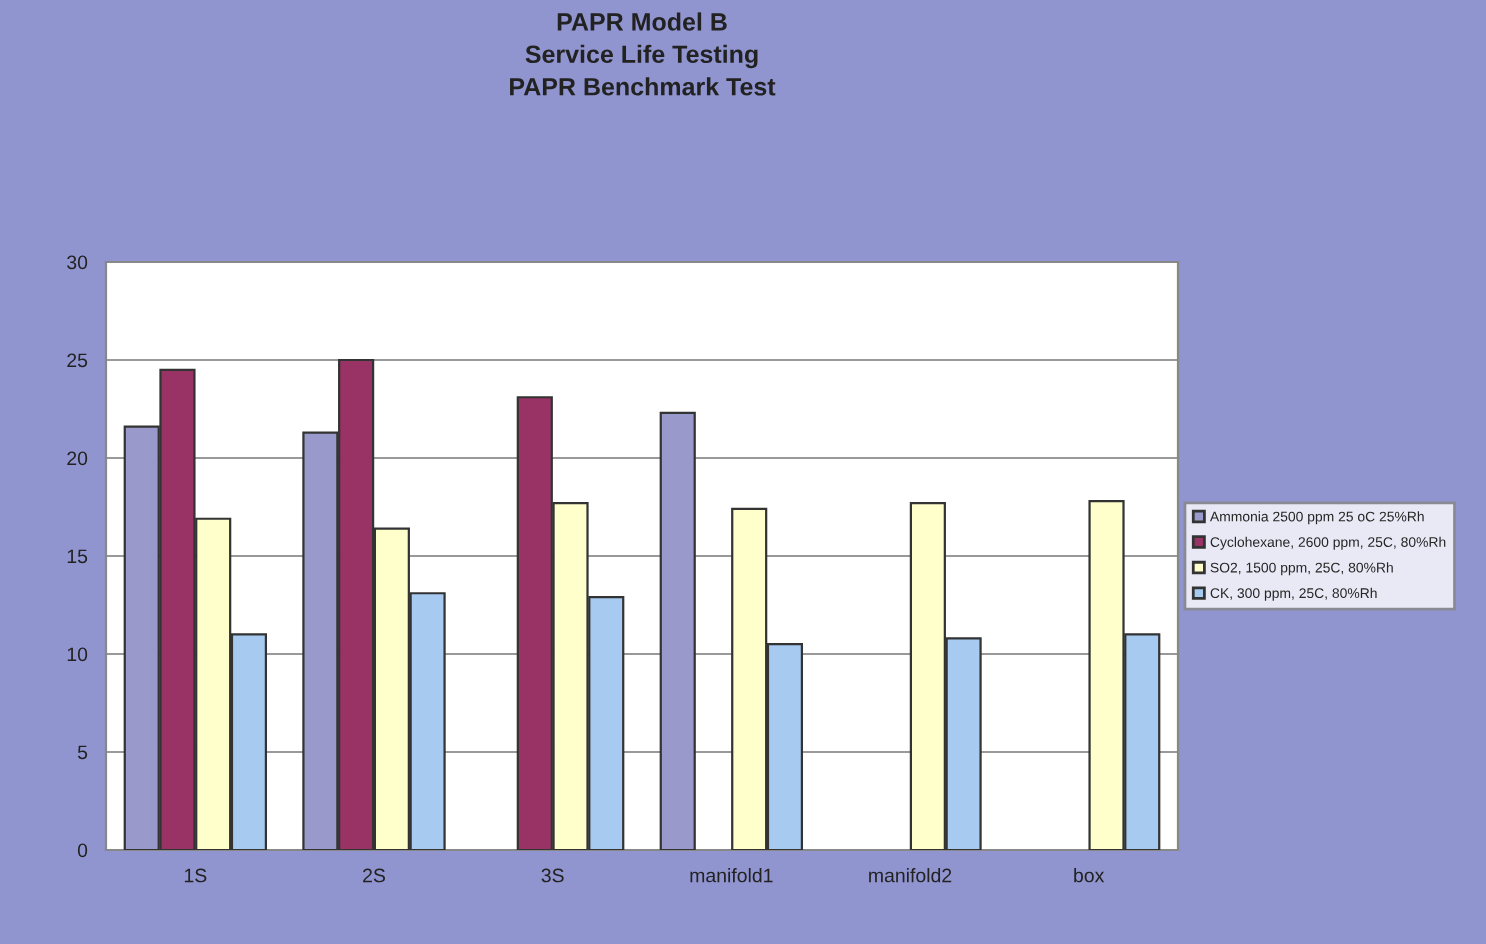 The height and width of the screenshot is (944, 1486). What do you see at coordinates (1089, 875) in the screenshot?
I see `x-tick-label: box` at bounding box center [1089, 875].